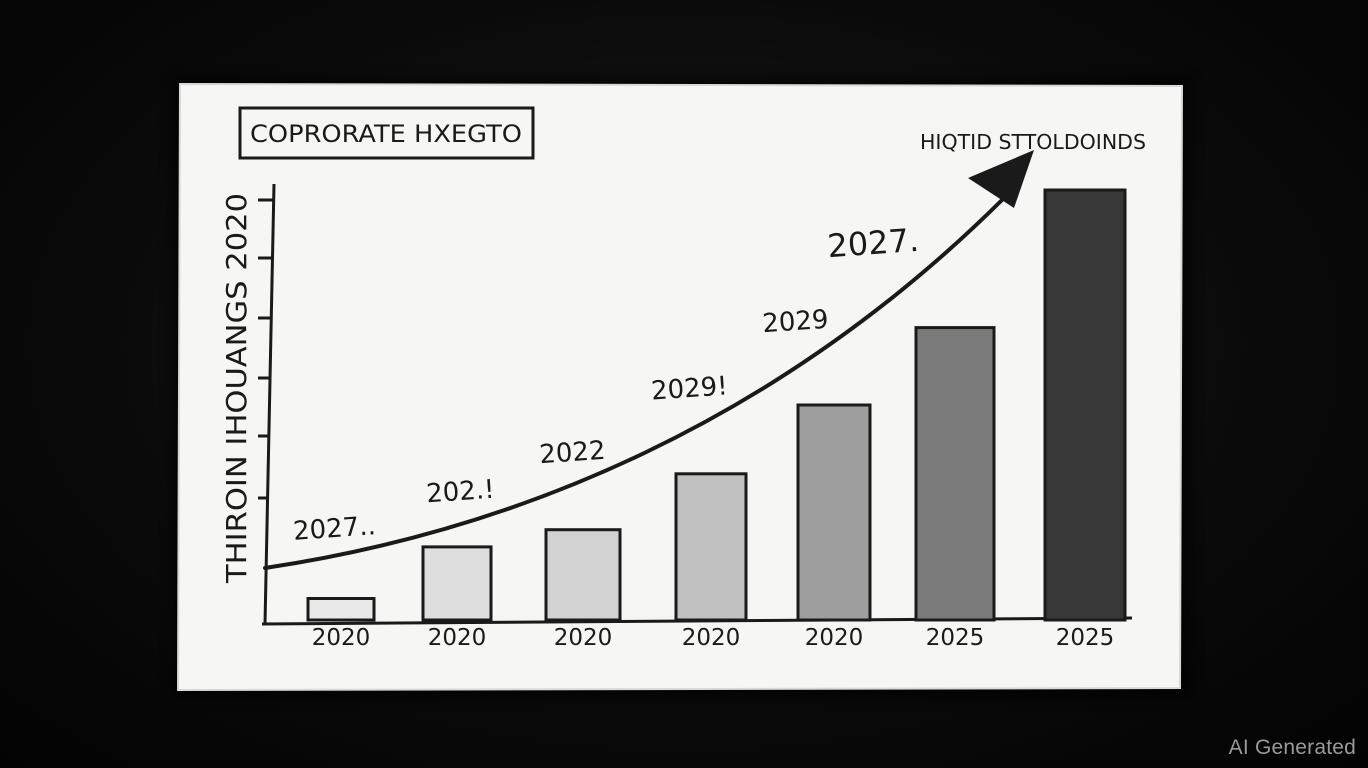  Describe the element at coordinates (689, 388) in the screenshot. I see `trend-label: 2029!` at that location.